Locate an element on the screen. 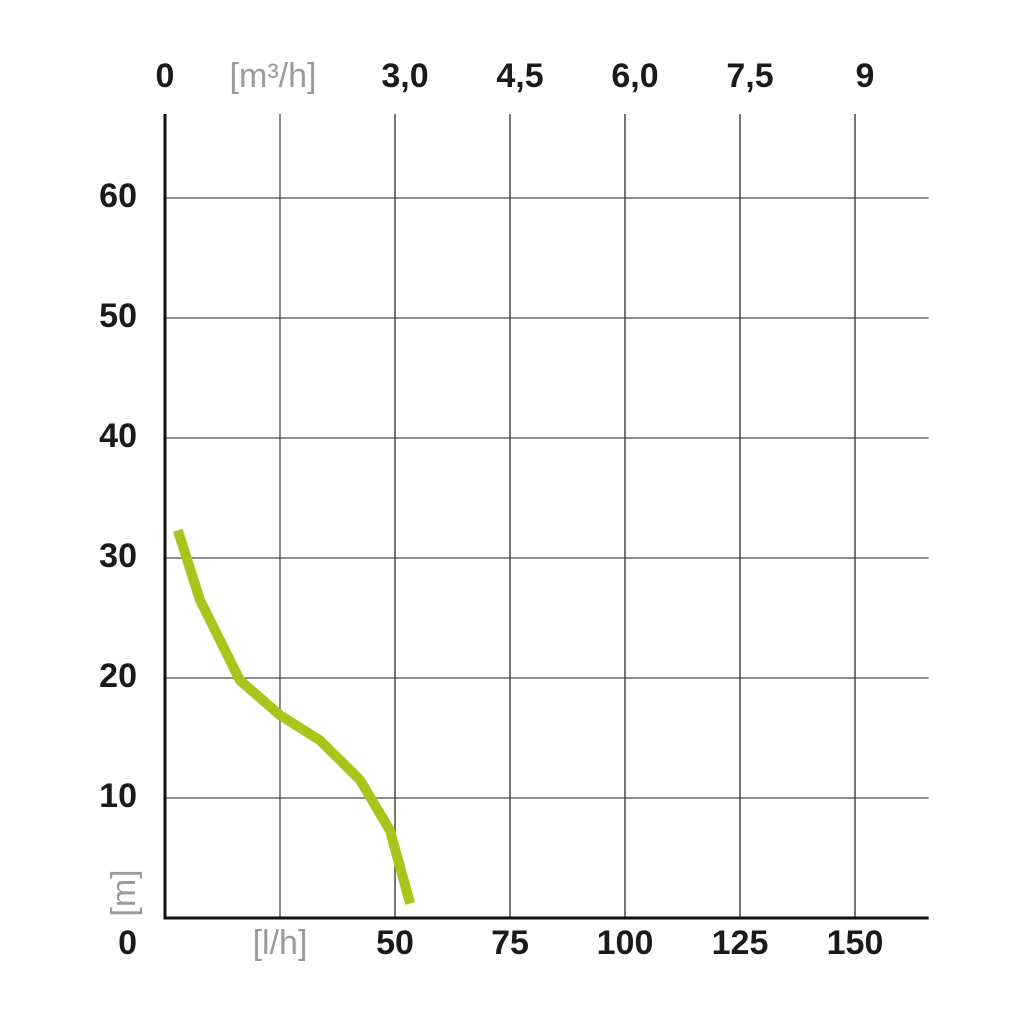  x-tick-label: 150 is located at coordinates (855, 943).